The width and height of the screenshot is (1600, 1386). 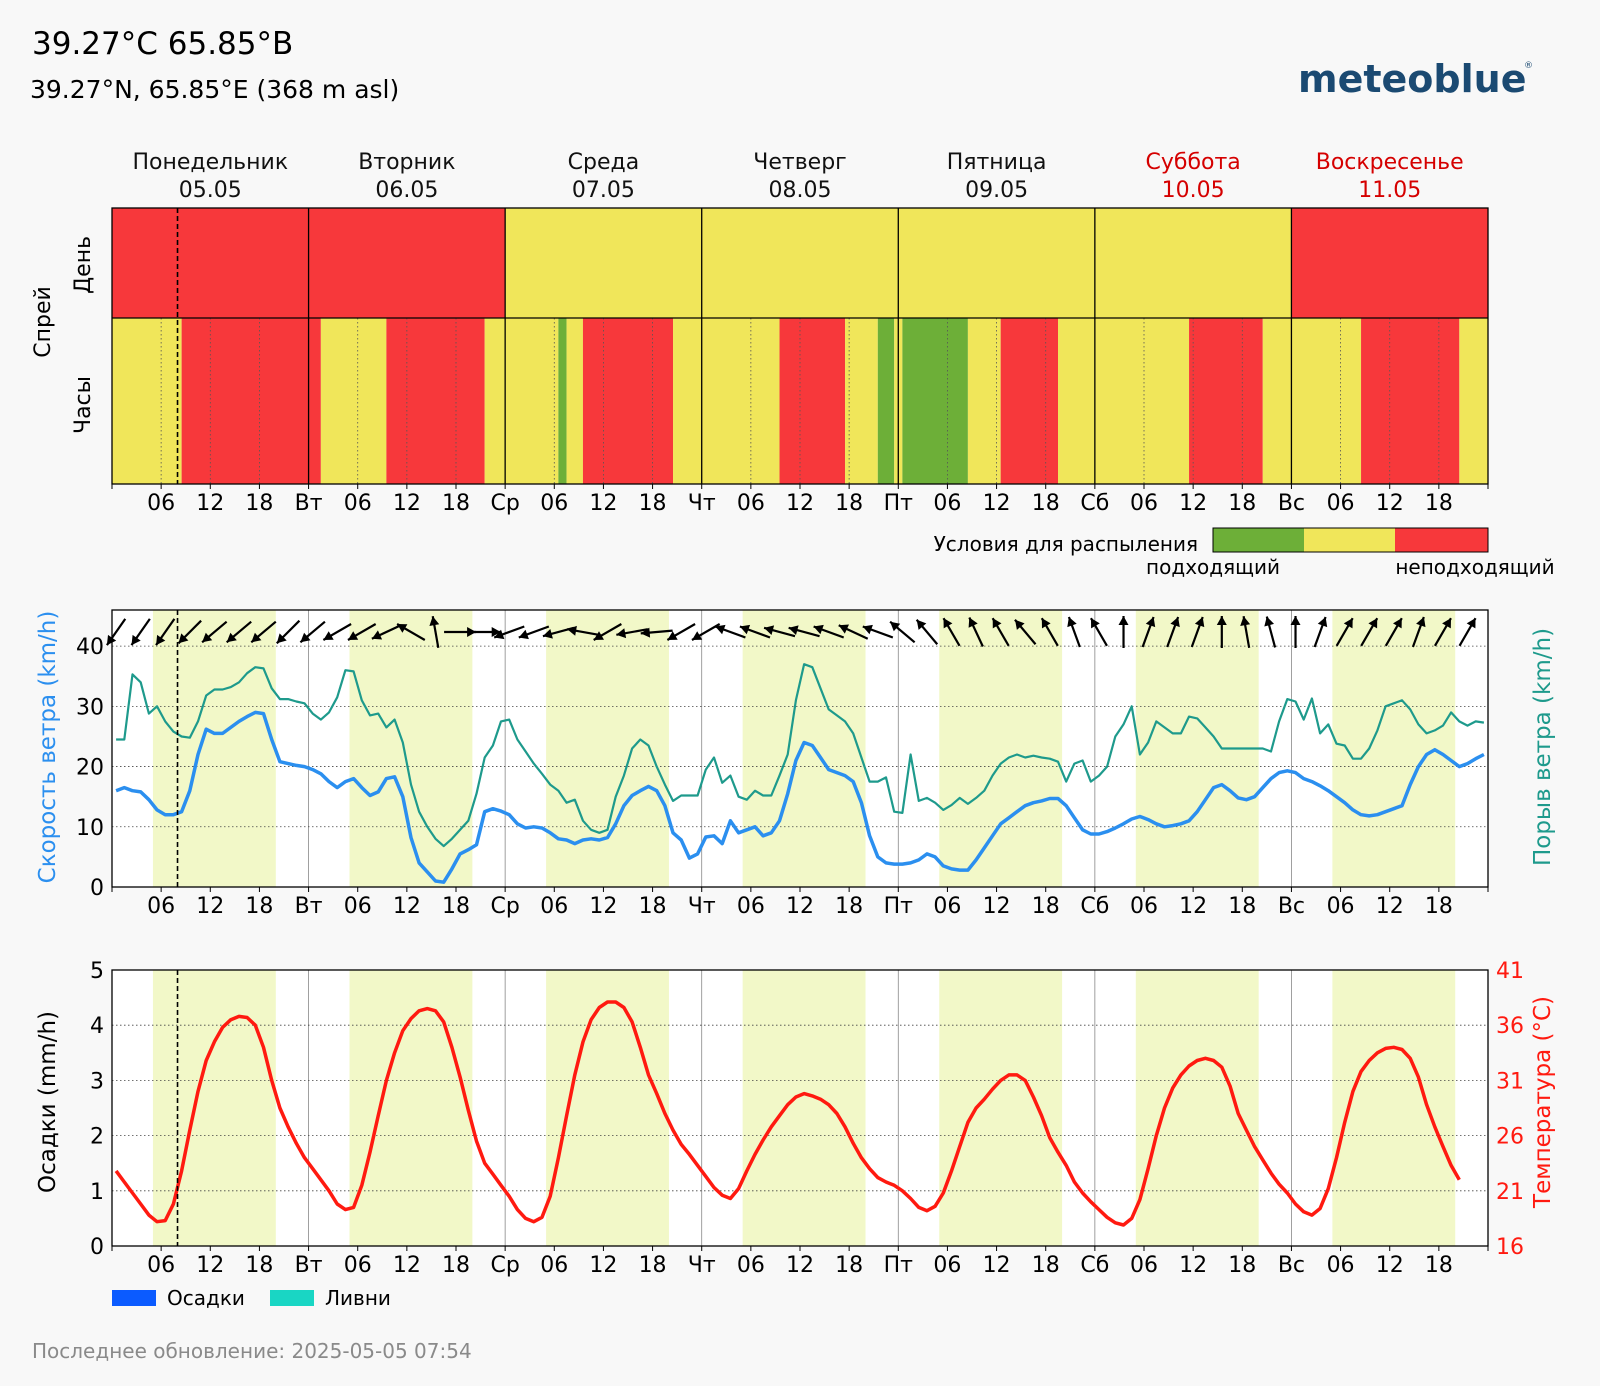 I want to click on gust-series-line, so click(x=800, y=755).